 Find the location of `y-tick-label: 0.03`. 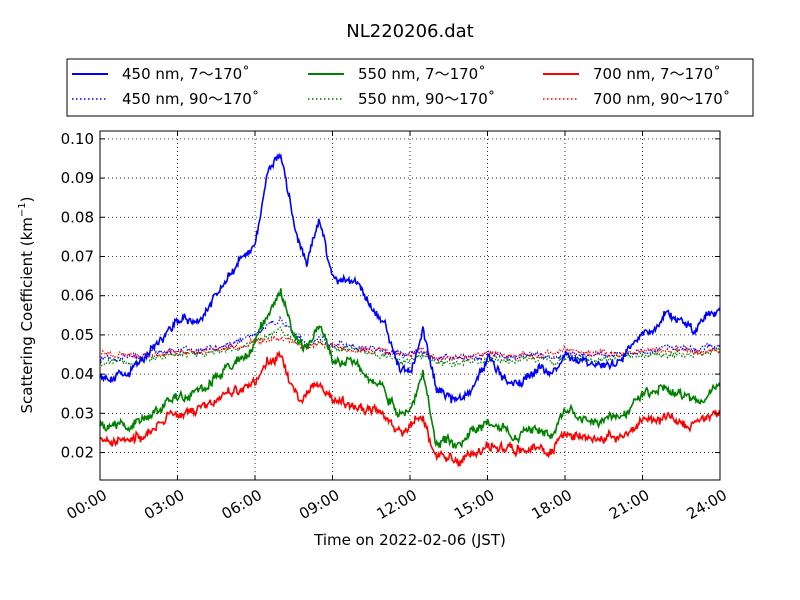

y-tick-label: 0.03 is located at coordinates (77, 413).